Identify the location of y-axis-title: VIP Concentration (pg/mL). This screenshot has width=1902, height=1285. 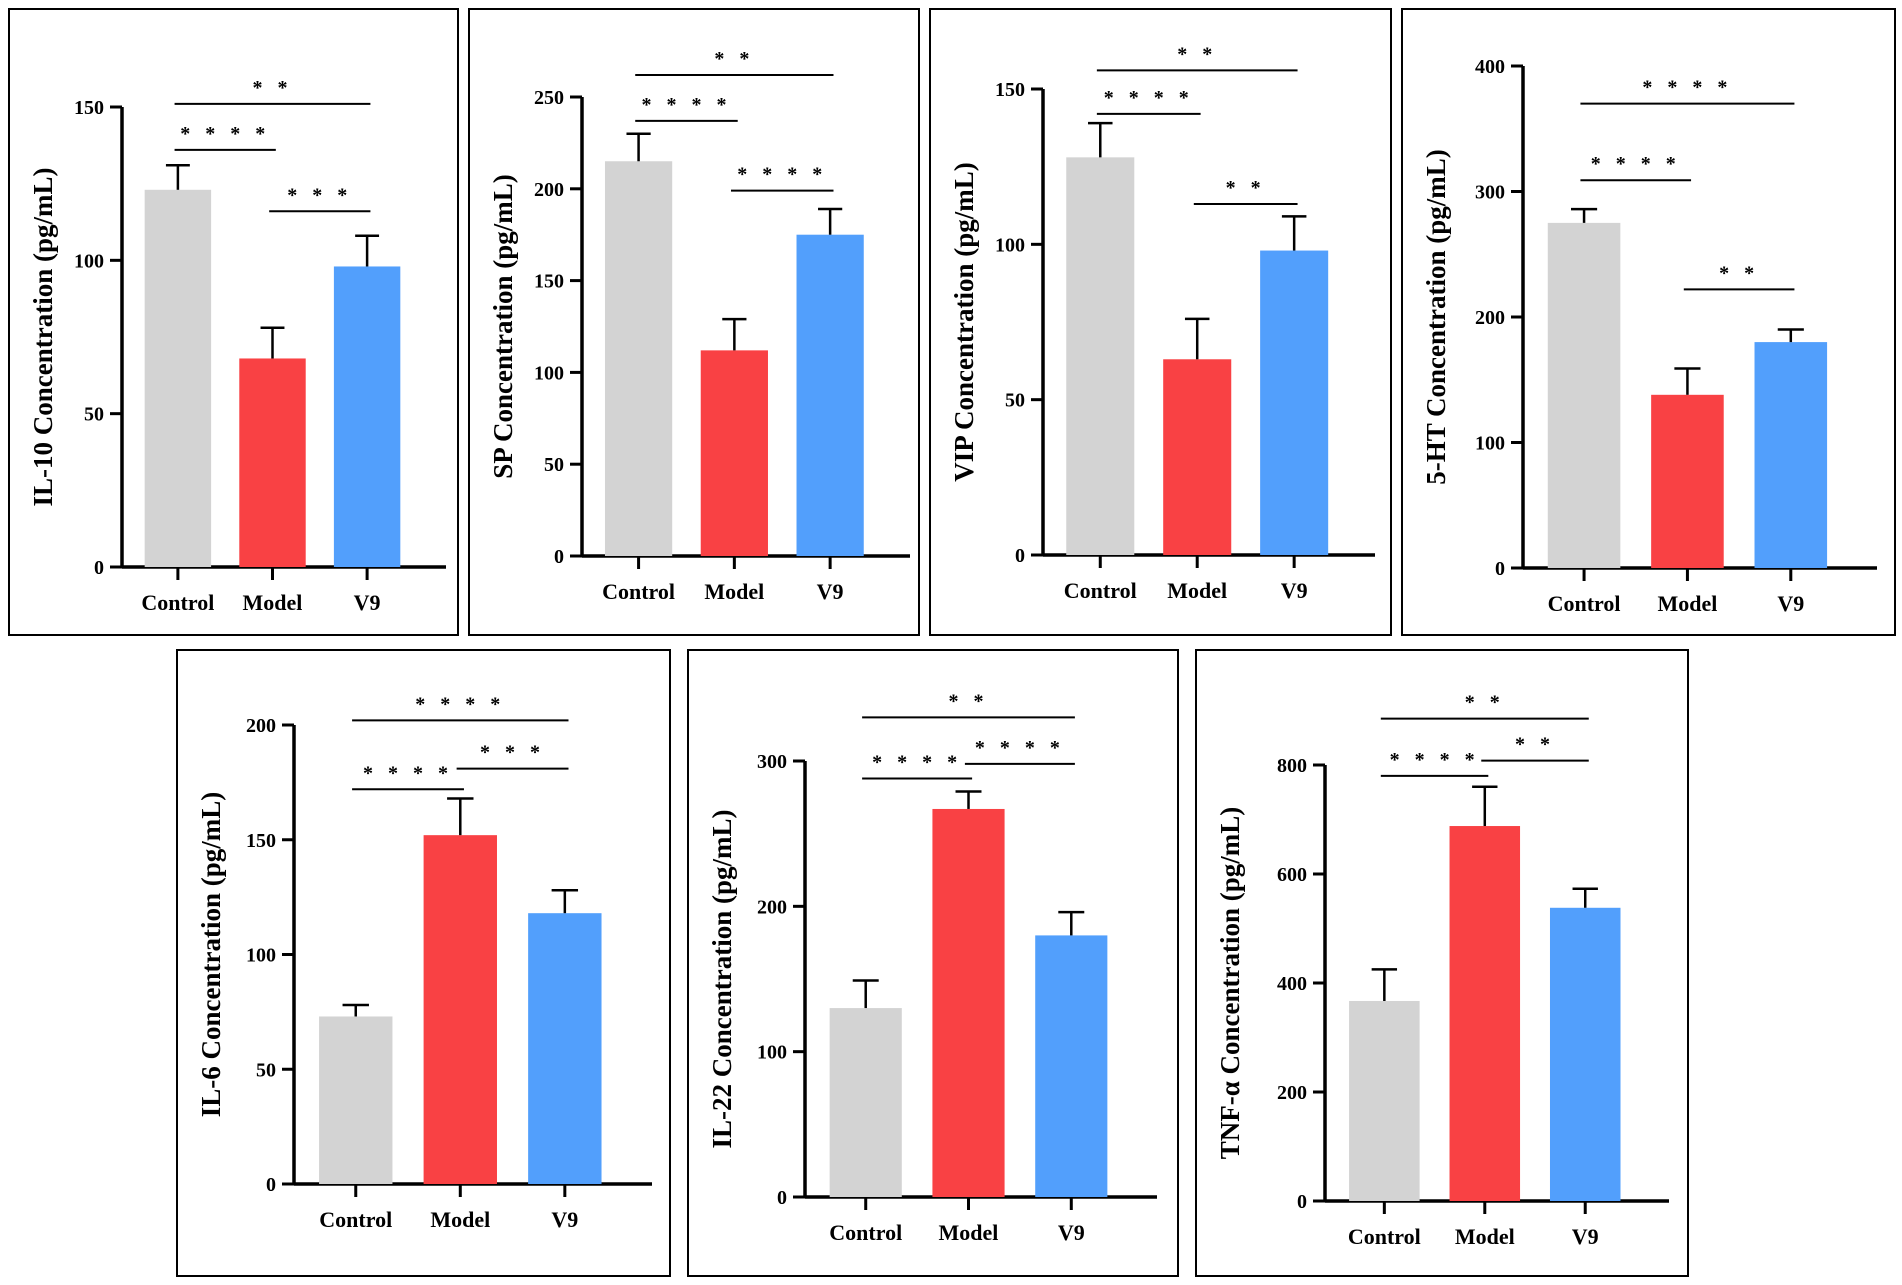
(964, 322).